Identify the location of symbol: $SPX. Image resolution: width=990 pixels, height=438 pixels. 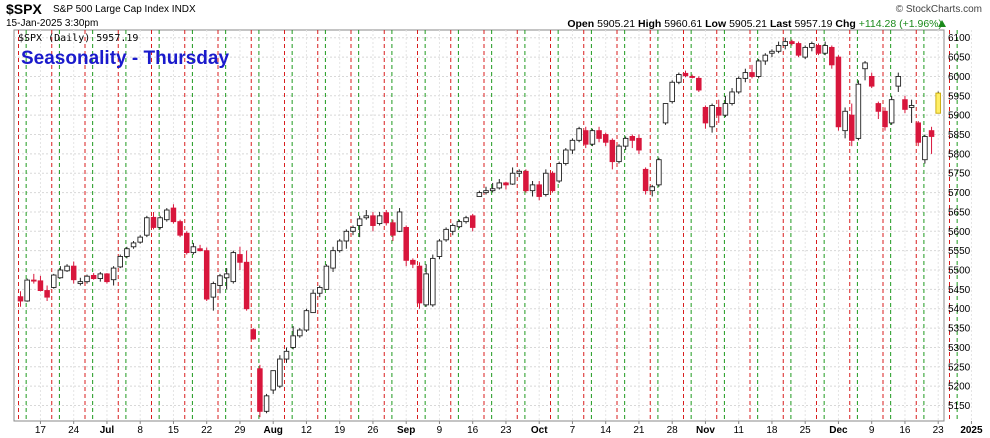
(24, 9).